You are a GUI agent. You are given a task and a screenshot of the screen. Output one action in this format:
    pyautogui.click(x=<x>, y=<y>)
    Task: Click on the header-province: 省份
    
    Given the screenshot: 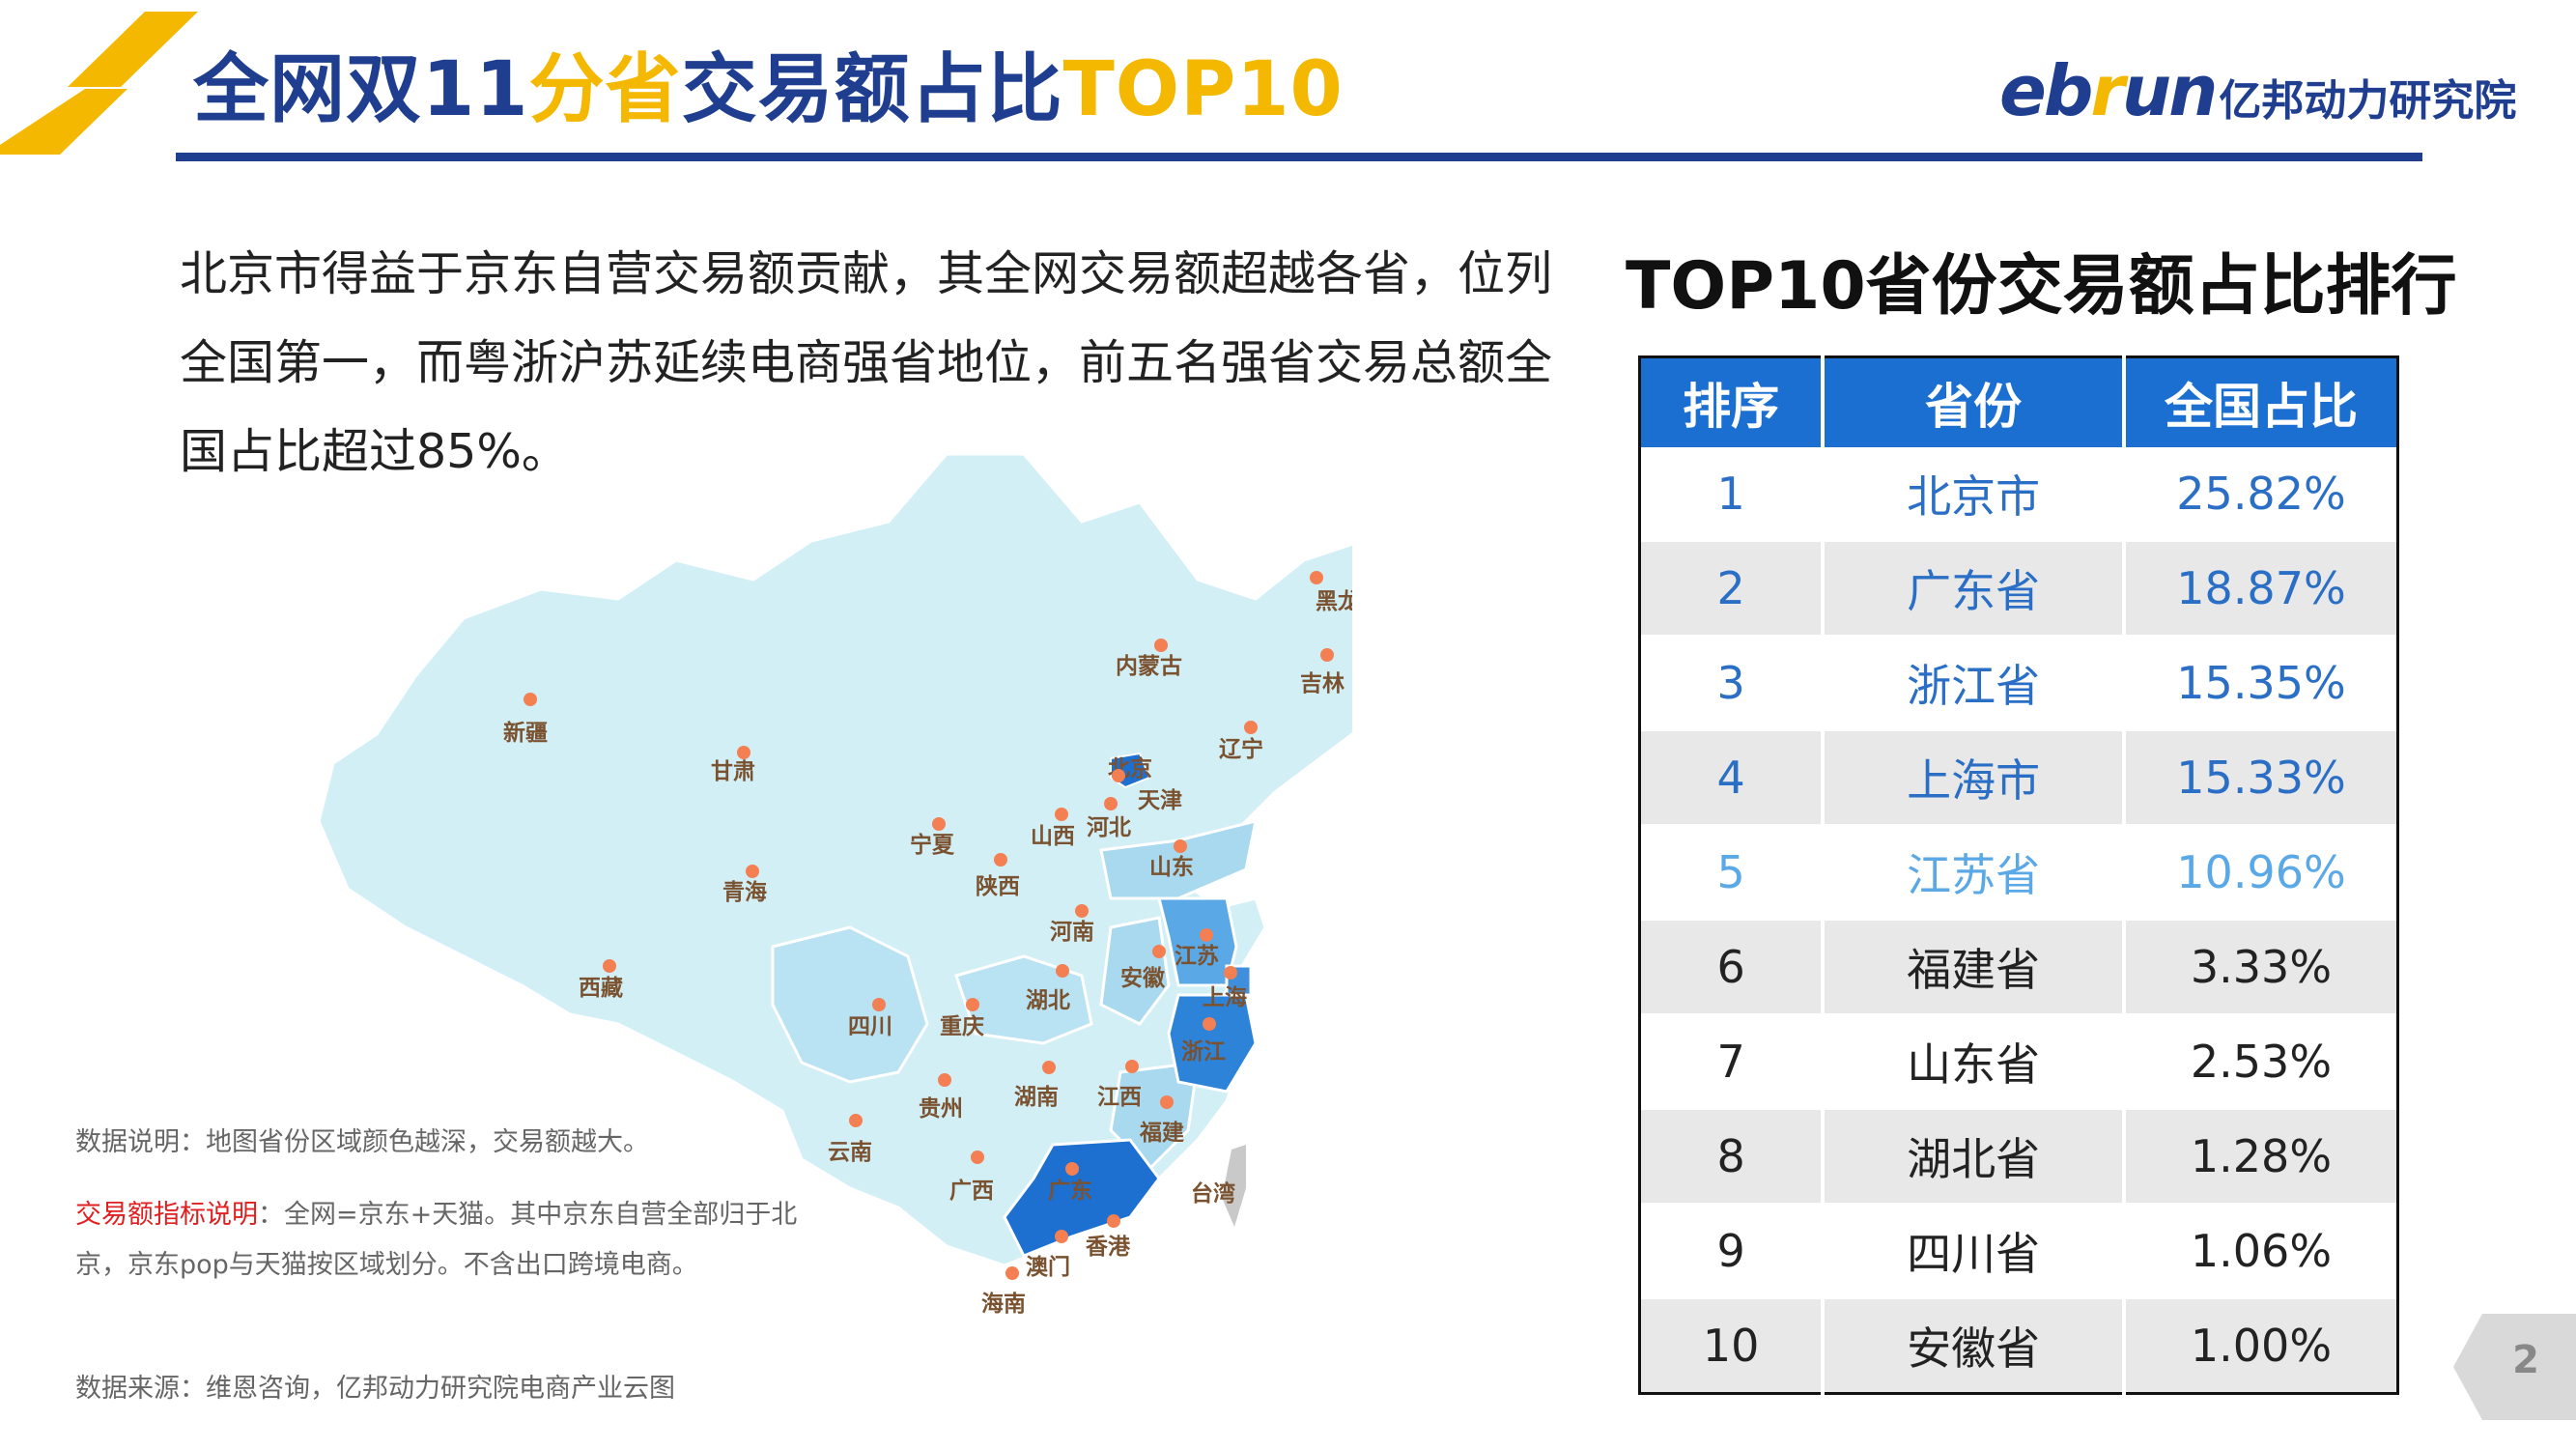 What is the action you would take?
    pyautogui.click(x=1974, y=401)
    